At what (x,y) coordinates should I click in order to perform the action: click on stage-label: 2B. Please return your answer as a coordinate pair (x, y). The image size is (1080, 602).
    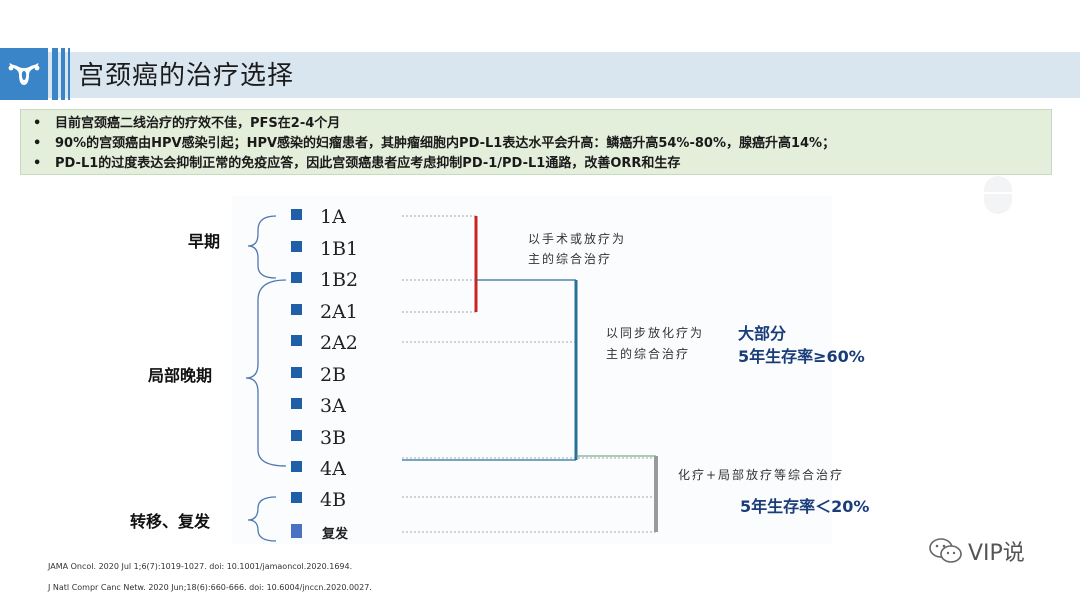
    Looking at the image, I should click on (333, 375).